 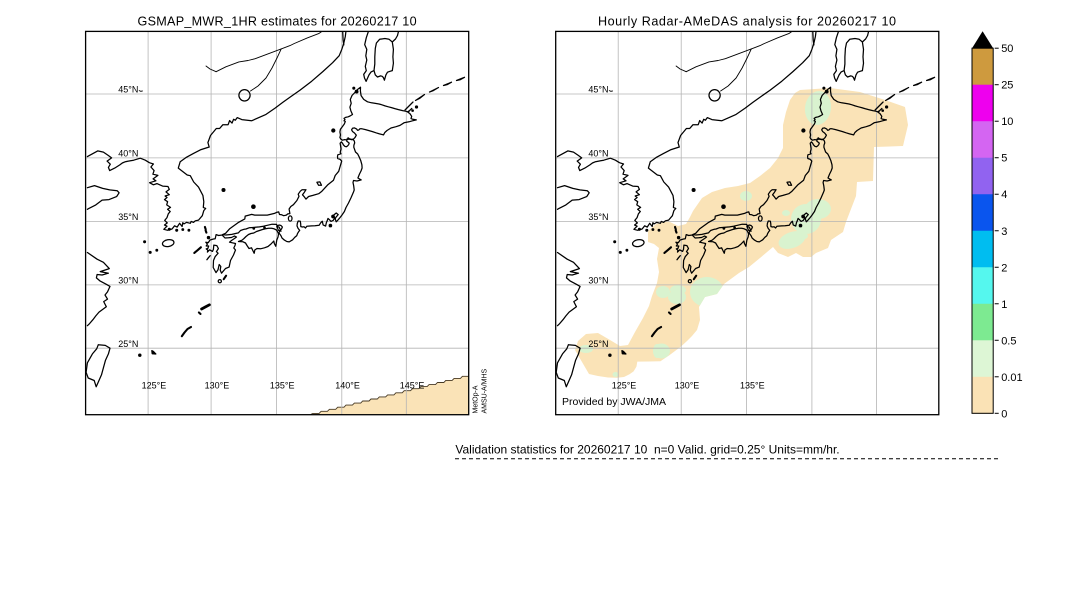 What do you see at coordinates (1007, 86) in the screenshot?
I see `svg-text: 25` at bounding box center [1007, 86].